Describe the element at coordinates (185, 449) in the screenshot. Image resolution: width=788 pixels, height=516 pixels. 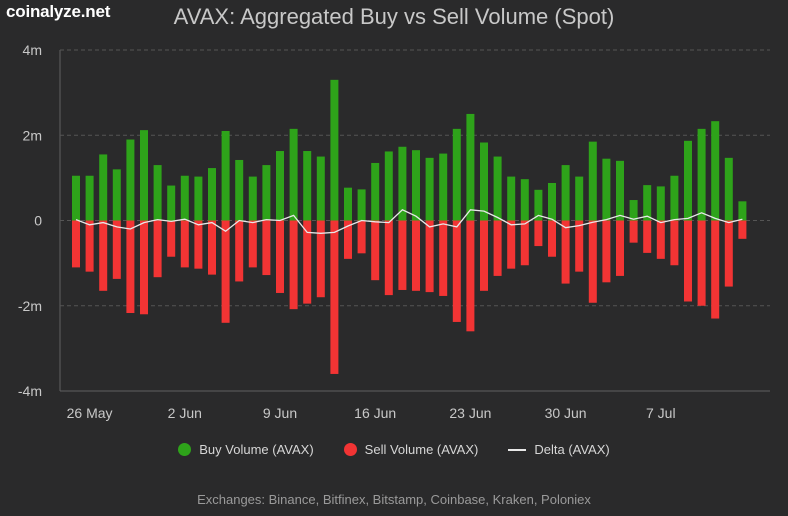
I see `buy-dot-icon` at that location.